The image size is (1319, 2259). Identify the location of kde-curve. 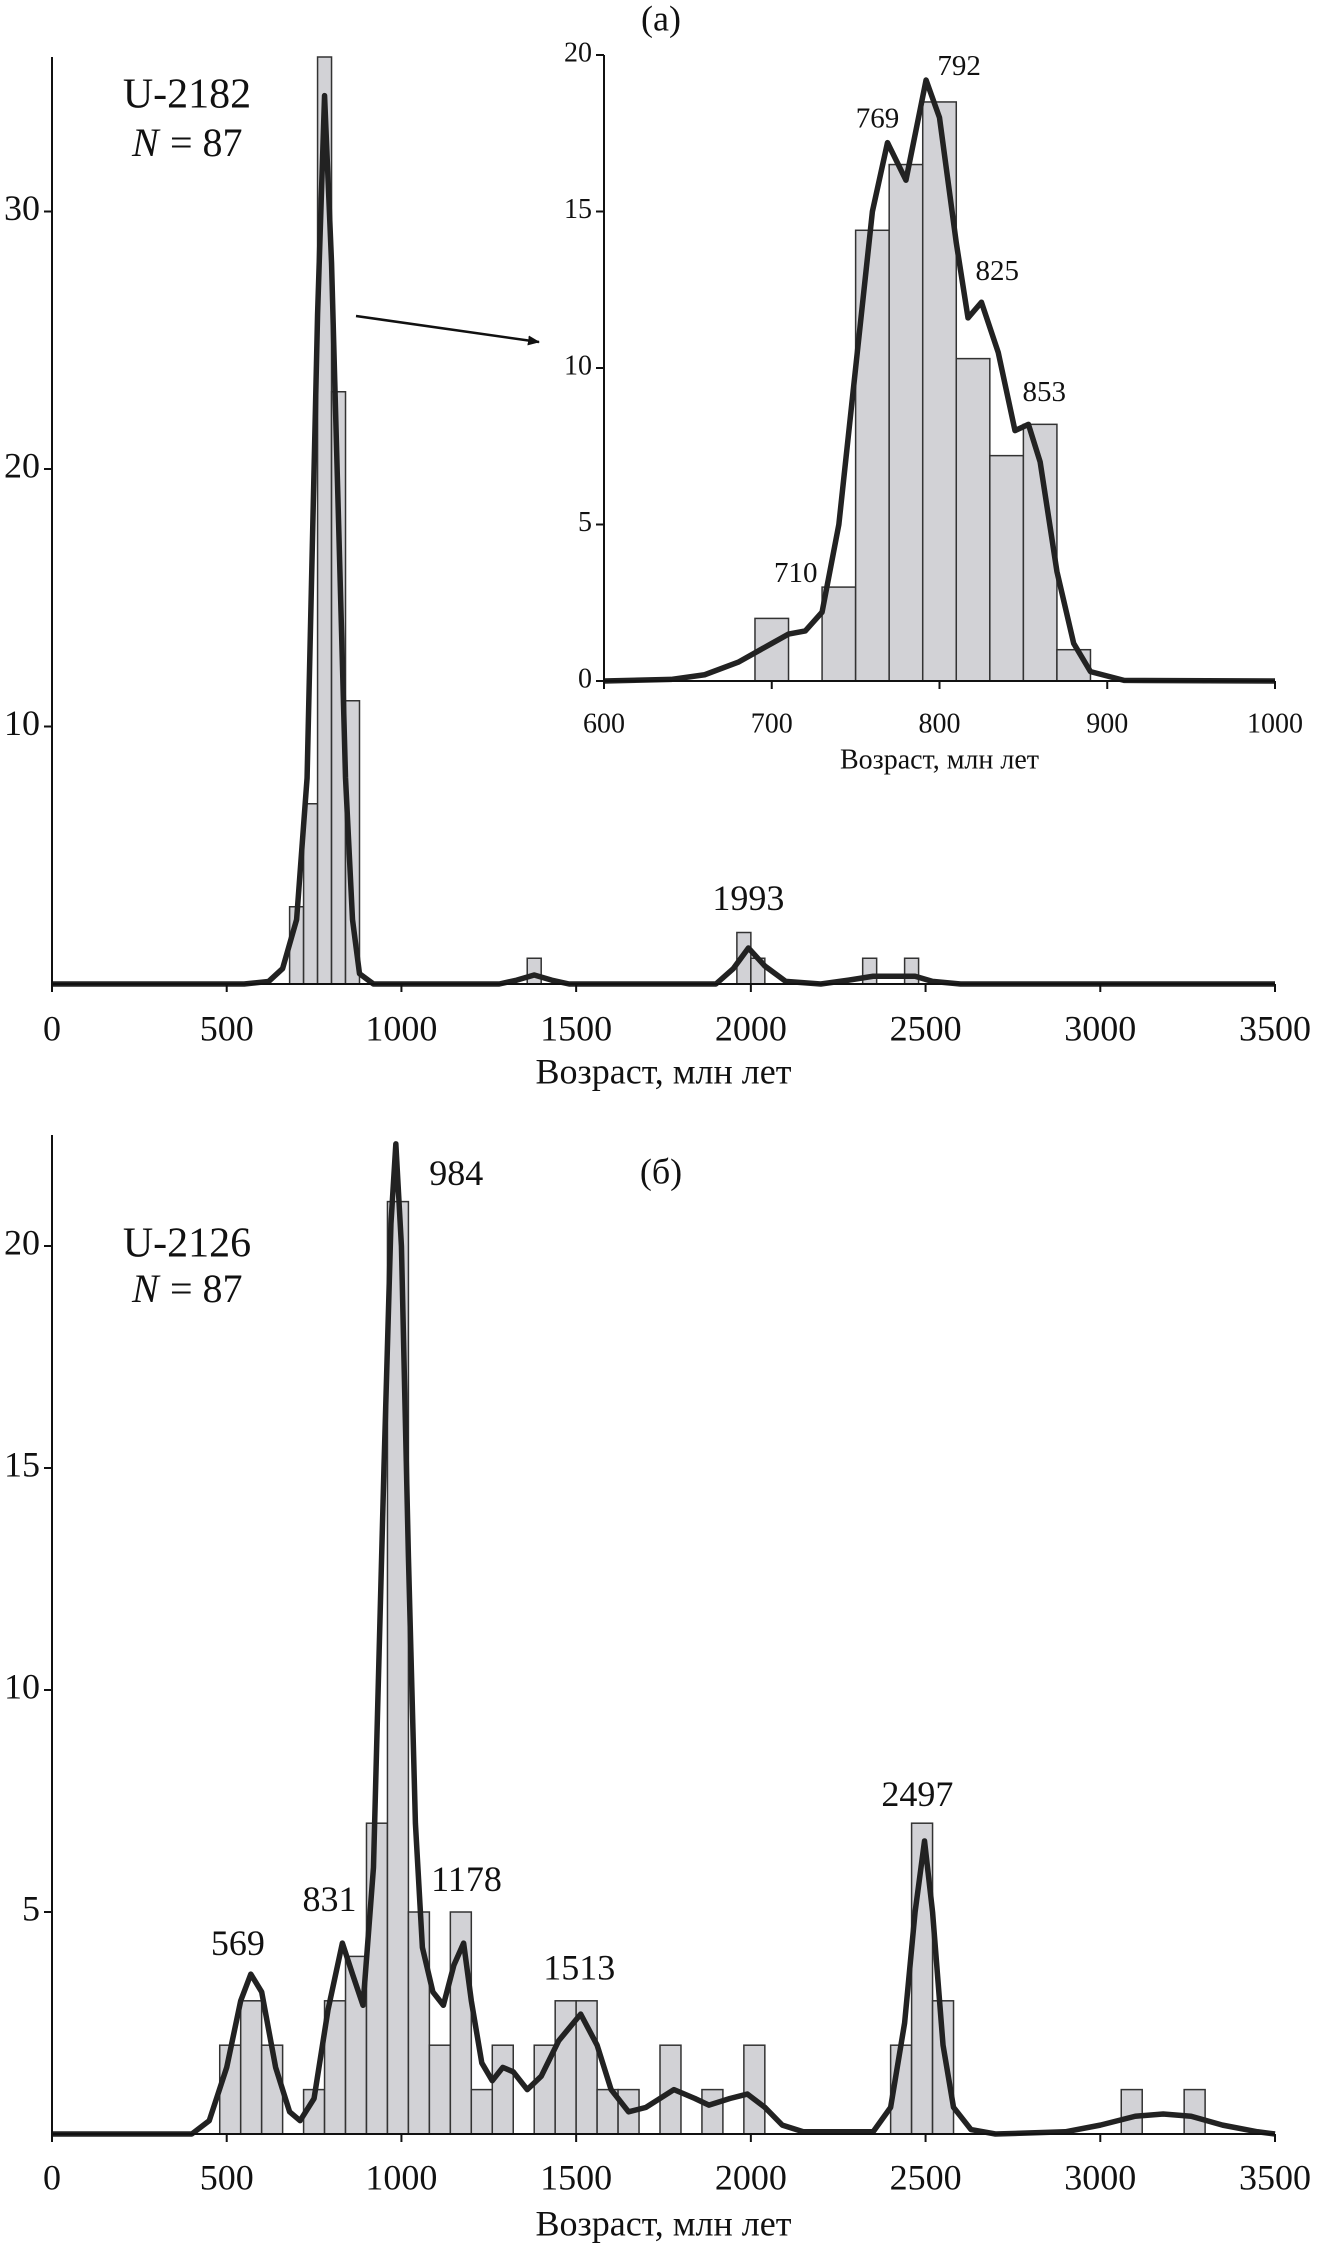
(939, 380).